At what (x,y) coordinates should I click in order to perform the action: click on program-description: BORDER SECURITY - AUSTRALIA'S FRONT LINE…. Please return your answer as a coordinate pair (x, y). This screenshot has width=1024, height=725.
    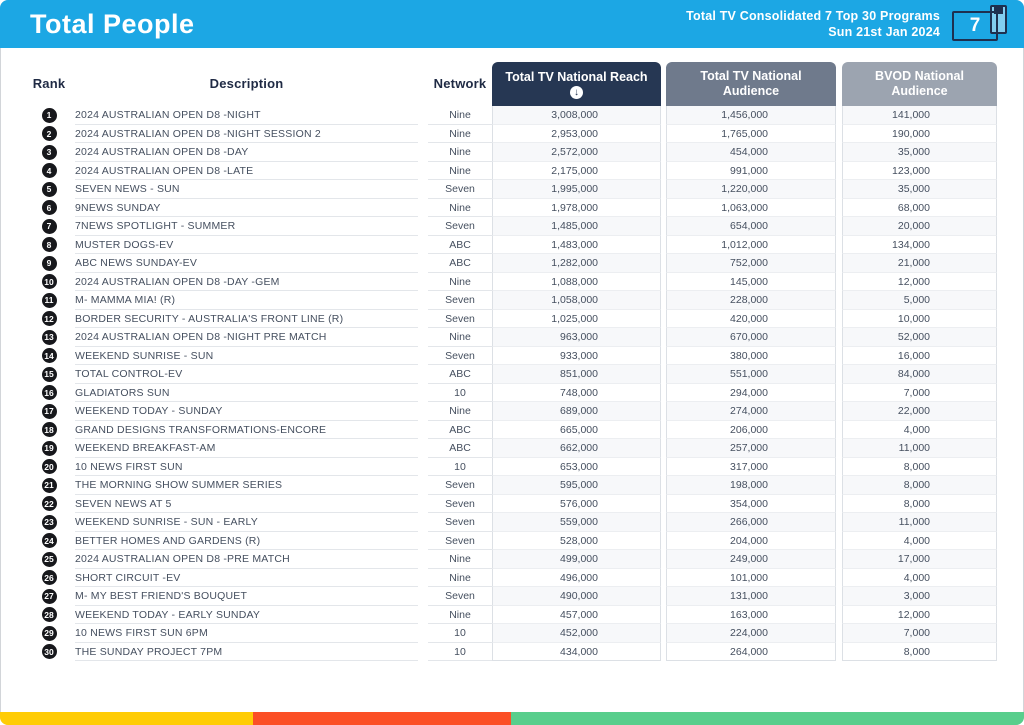
    Looking at the image, I should click on (246, 319).